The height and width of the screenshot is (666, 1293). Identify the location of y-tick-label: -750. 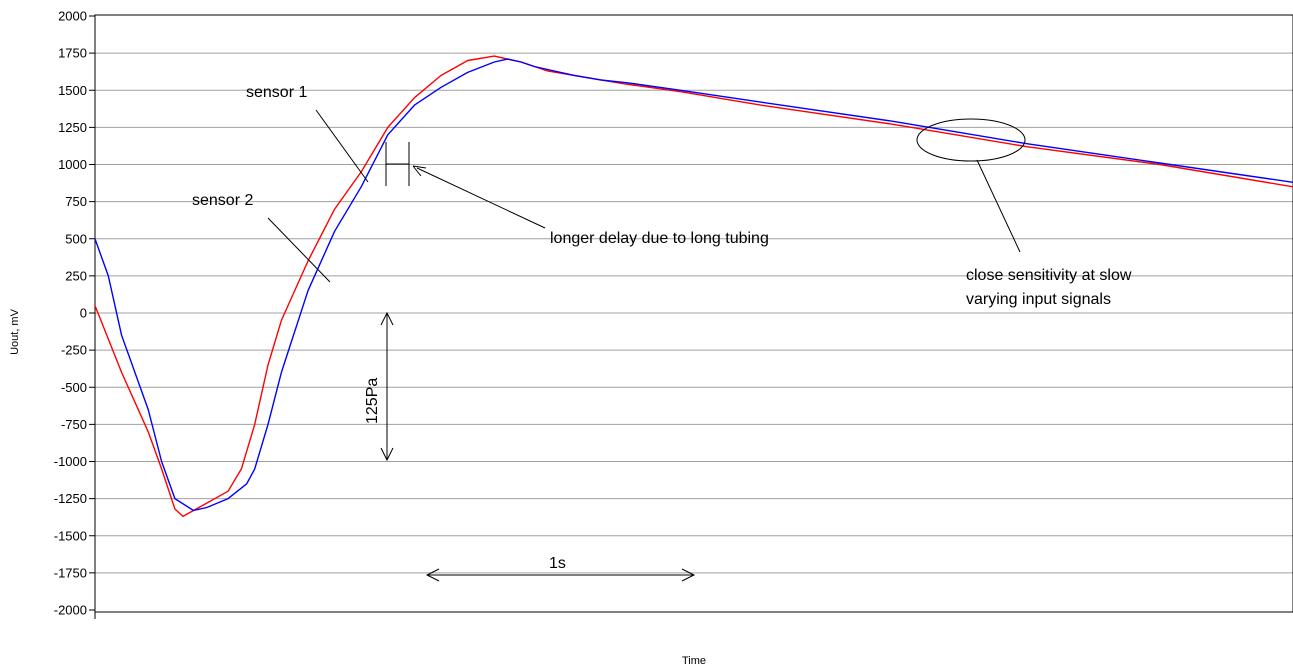
(74, 424).